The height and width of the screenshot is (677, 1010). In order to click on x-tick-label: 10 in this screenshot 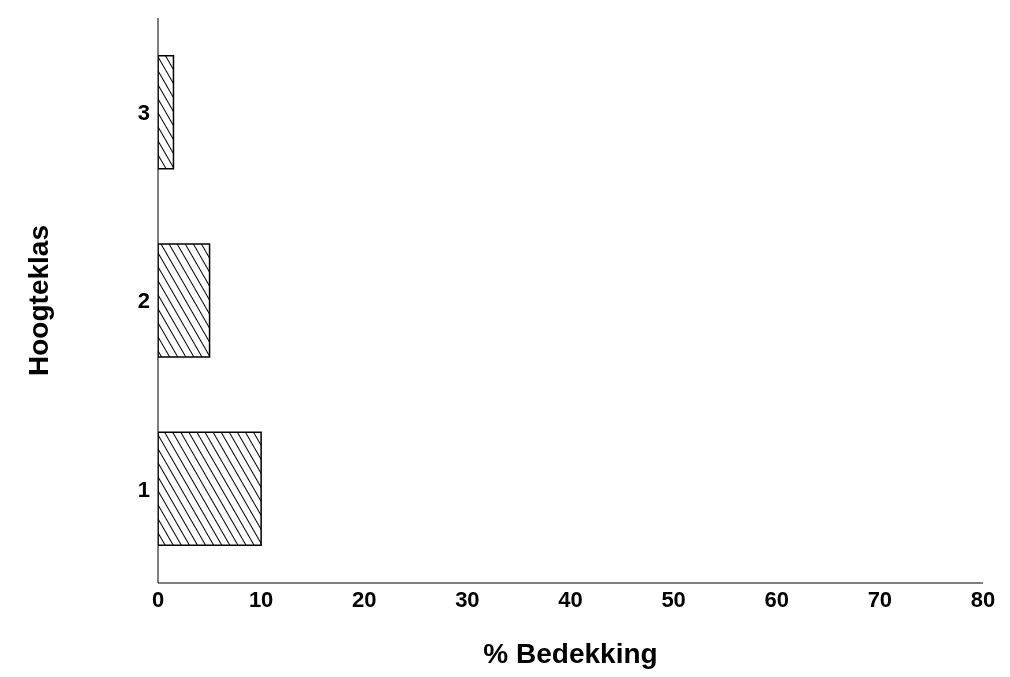, I will do `click(261, 599)`.